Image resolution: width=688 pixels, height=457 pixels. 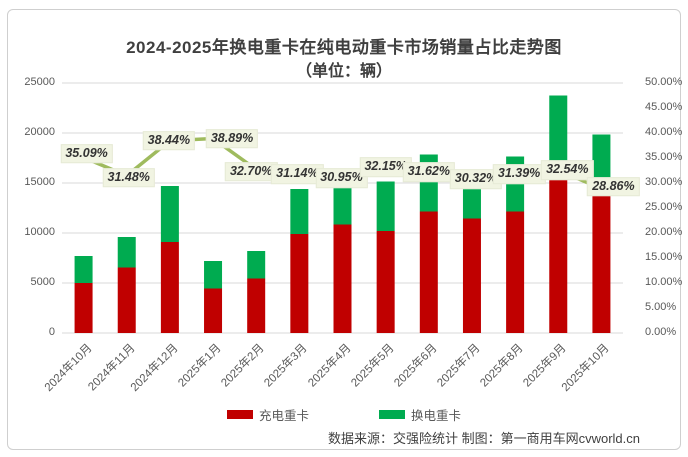 What do you see at coordinates (476, 179) in the screenshot?
I see `swap-share-label: 30.32%` at bounding box center [476, 179].